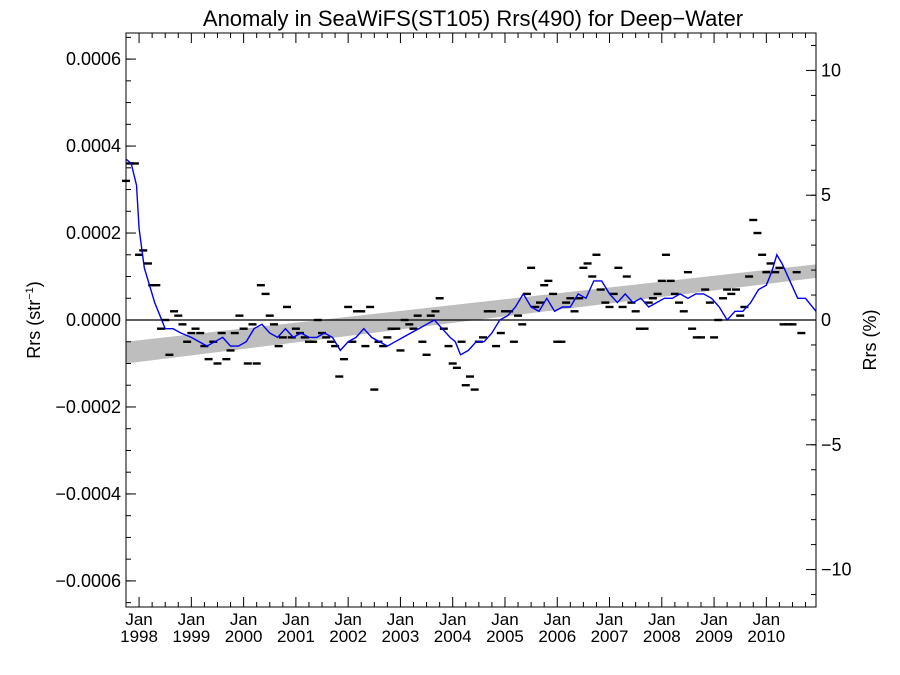 The width and height of the screenshot is (900, 675). I want to click on left-tick-label: 0.0000, so click(93, 320).